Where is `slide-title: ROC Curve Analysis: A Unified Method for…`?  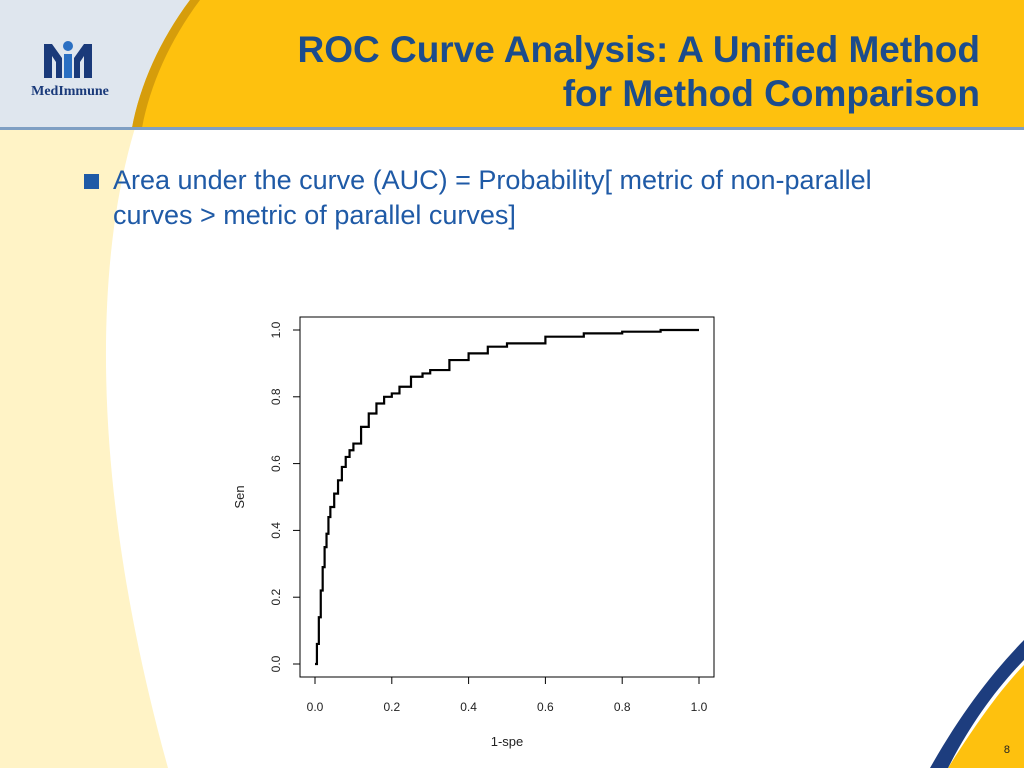
slide-title: ROC Curve Analysis: A Unified Method for… is located at coordinates (620, 72).